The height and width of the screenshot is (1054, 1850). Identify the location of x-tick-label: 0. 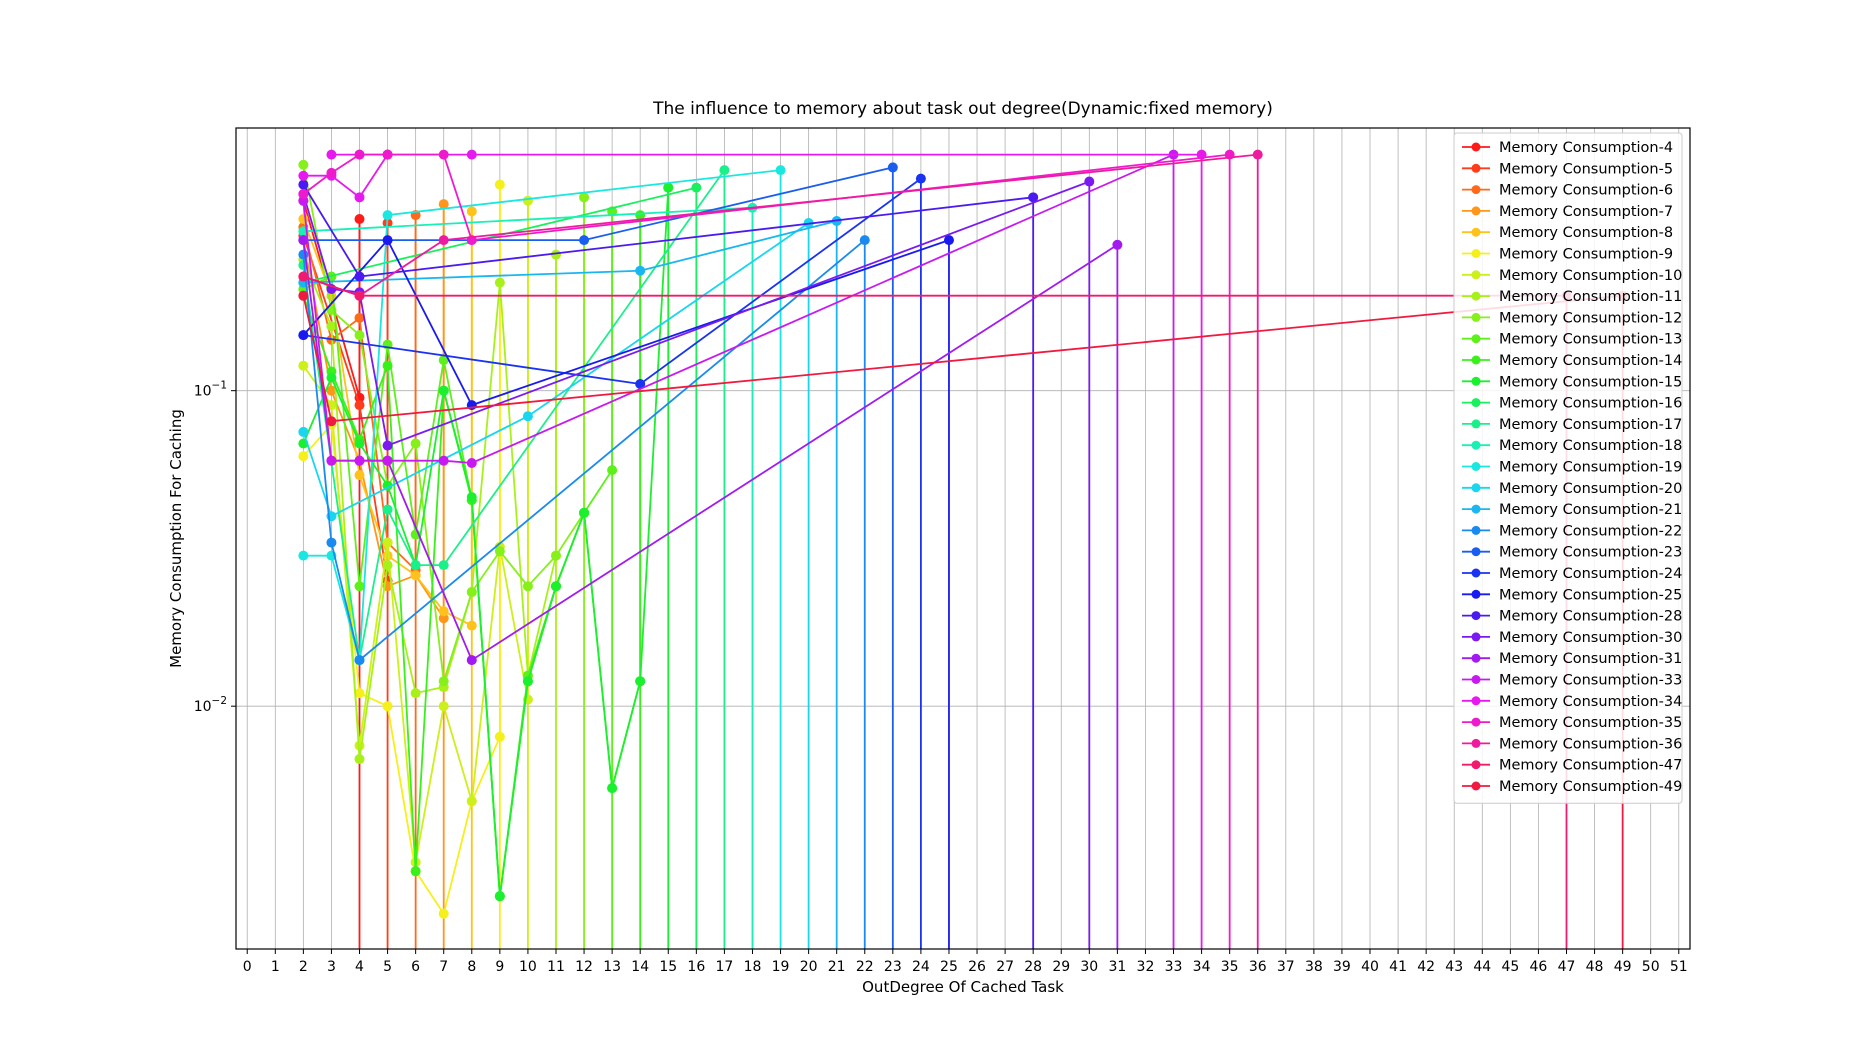
(247, 967).